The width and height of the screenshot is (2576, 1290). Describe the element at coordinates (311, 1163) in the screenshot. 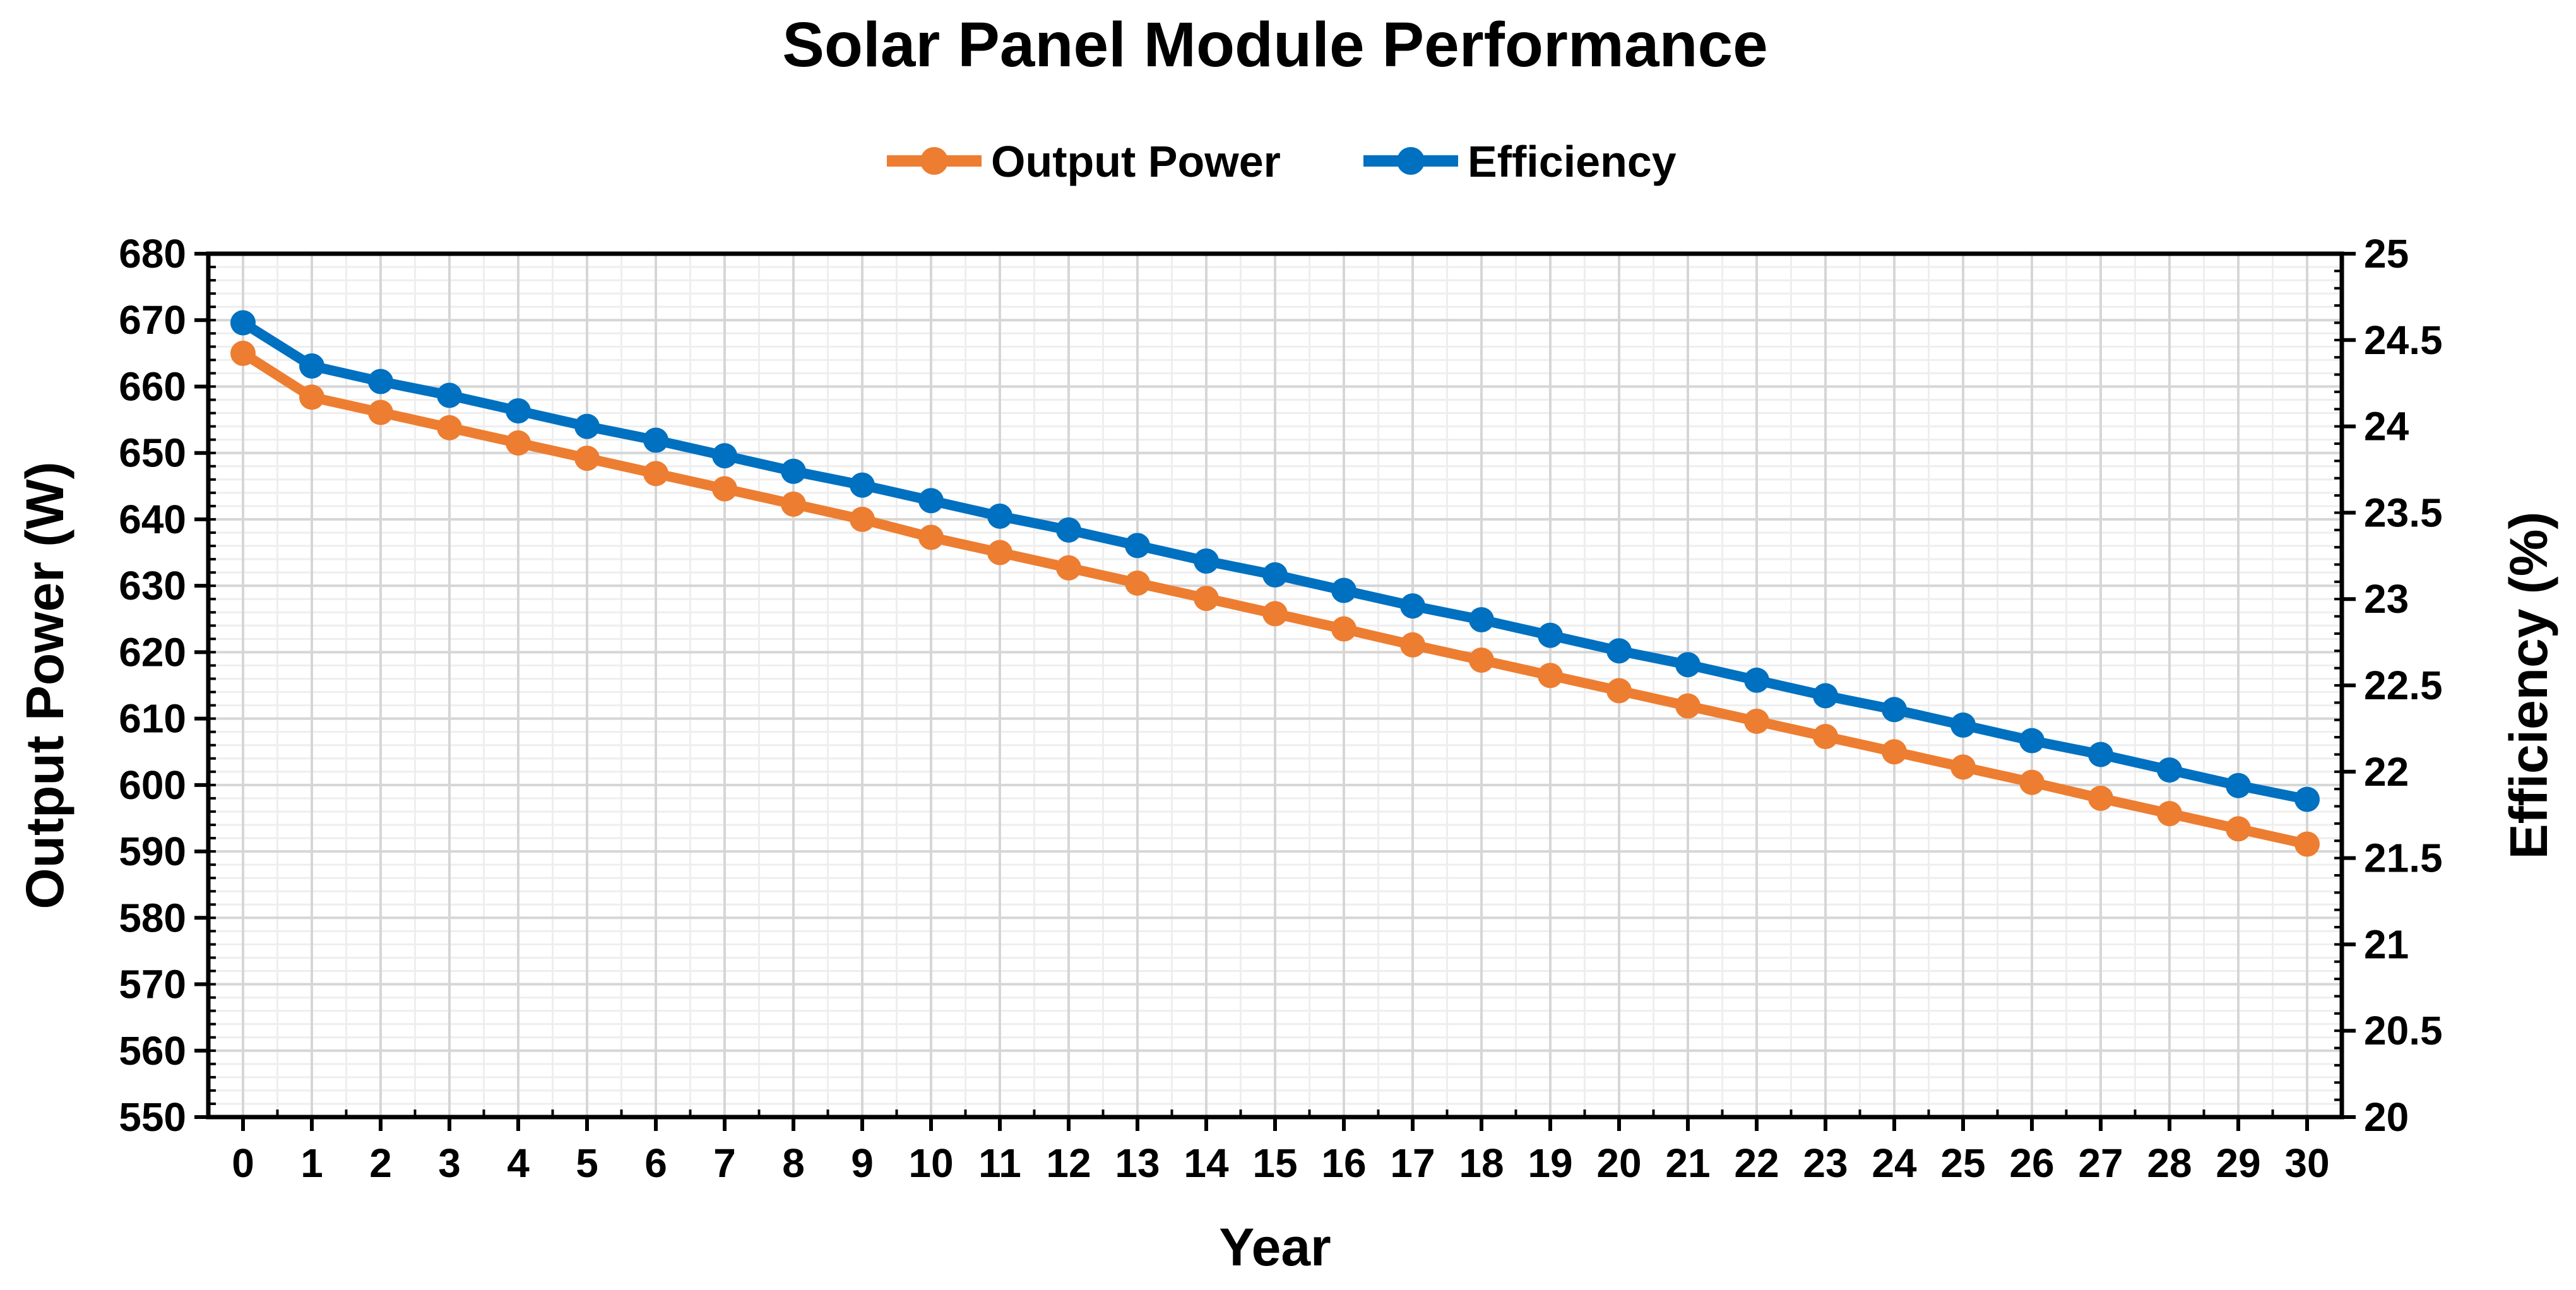

I see `x-tick-label: 1` at that location.